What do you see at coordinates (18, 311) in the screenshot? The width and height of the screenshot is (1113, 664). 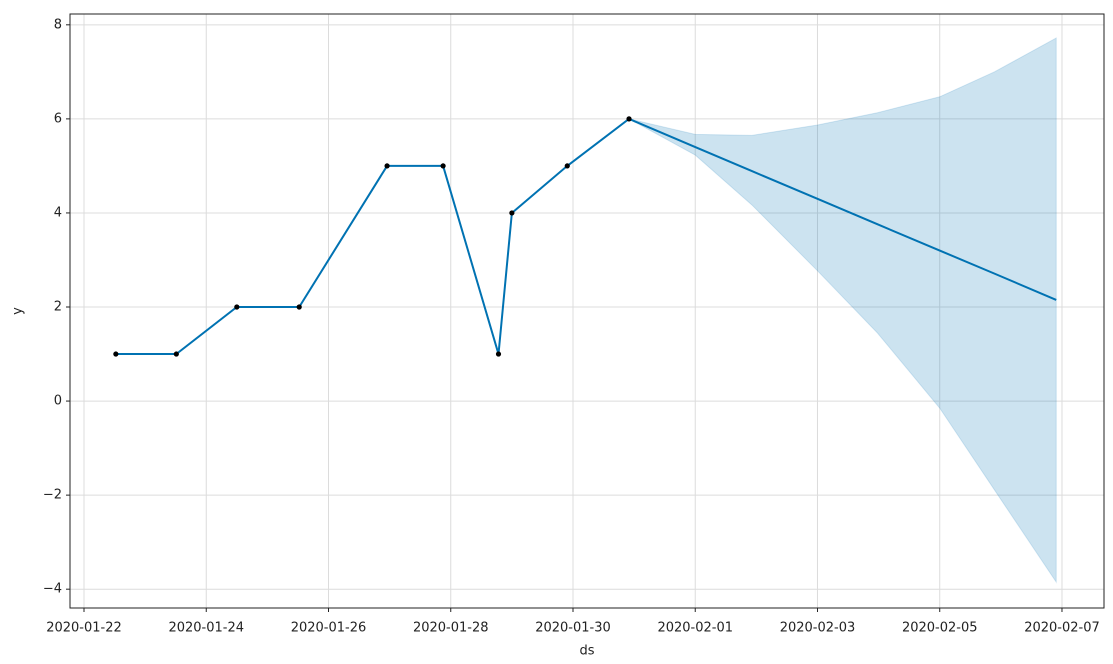 I see `y-axis-label: y` at bounding box center [18, 311].